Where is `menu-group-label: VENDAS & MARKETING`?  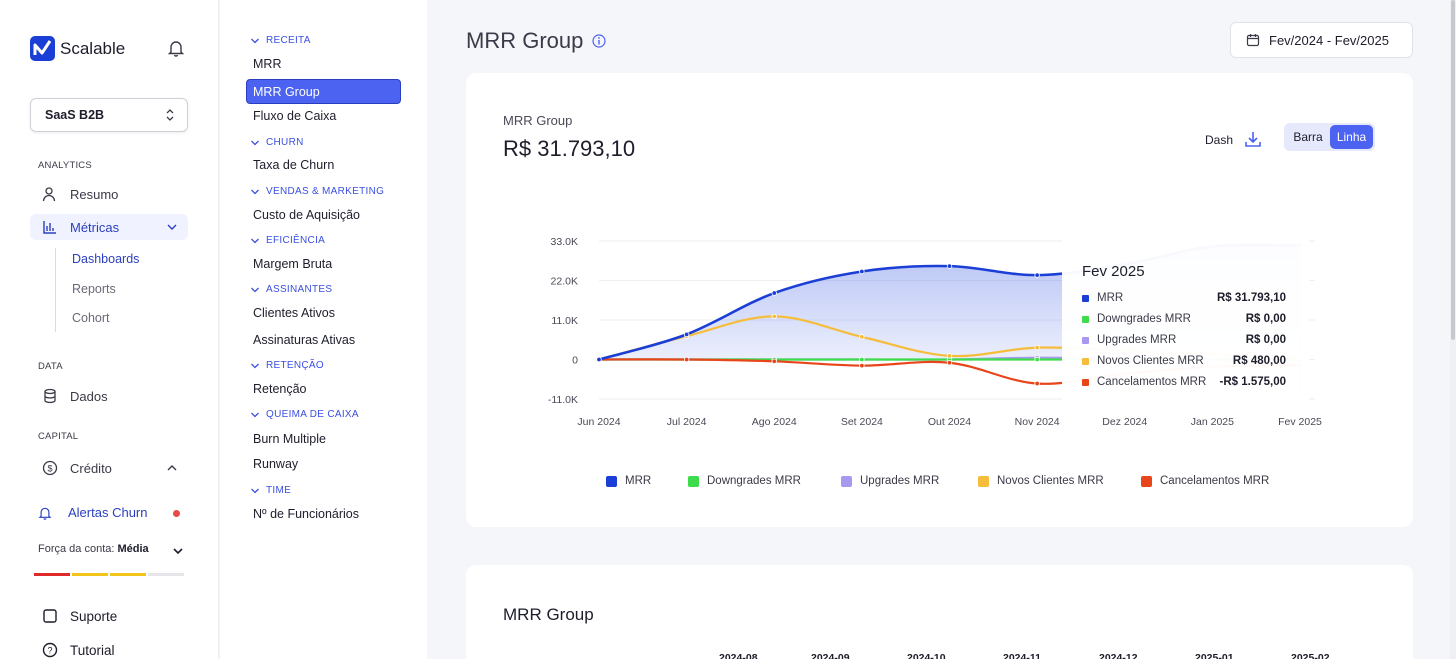
menu-group-label: VENDAS & MARKETING is located at coordinates (325, 191).